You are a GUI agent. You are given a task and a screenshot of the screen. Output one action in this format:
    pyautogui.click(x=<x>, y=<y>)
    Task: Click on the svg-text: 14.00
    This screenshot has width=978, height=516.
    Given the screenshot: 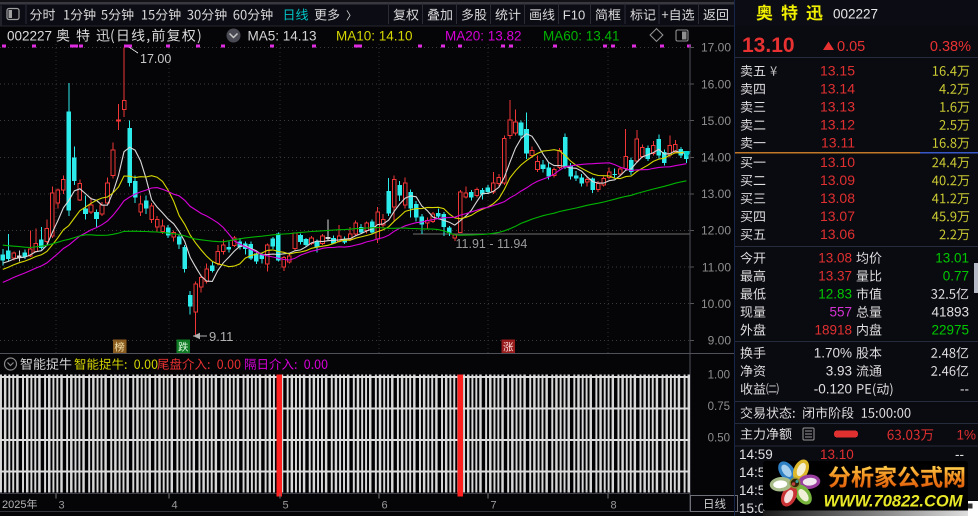 What is the action you would take?
    pyautogui.click(x=716, y=158)
    